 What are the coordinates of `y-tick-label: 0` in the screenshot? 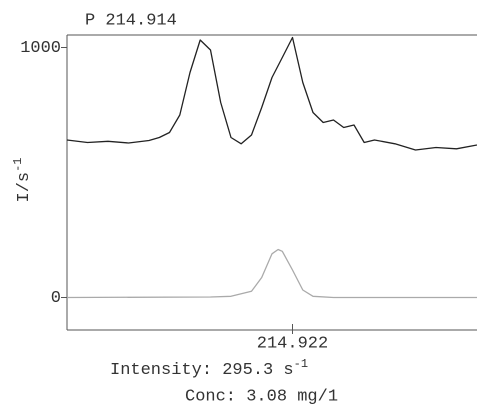 It's located at (56, 298).